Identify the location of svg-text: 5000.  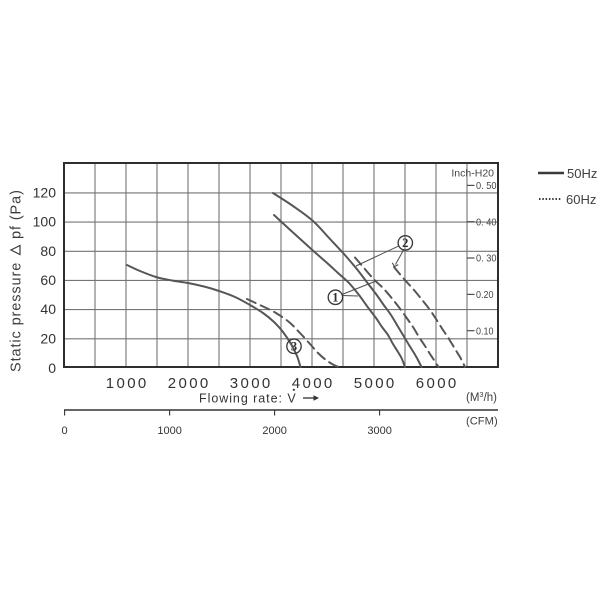
(375, 383).